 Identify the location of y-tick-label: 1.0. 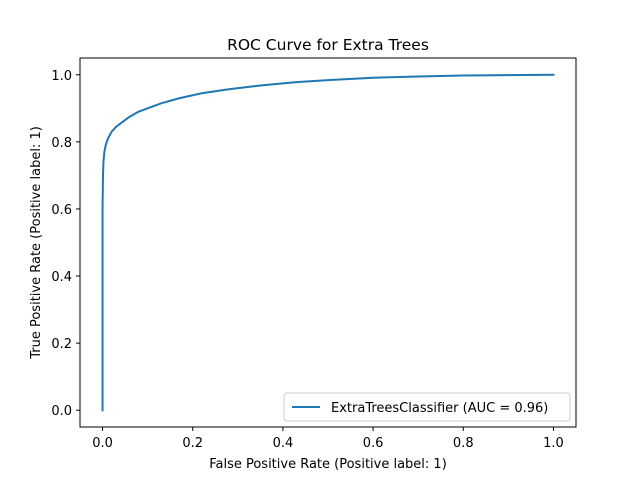
(61, 76).